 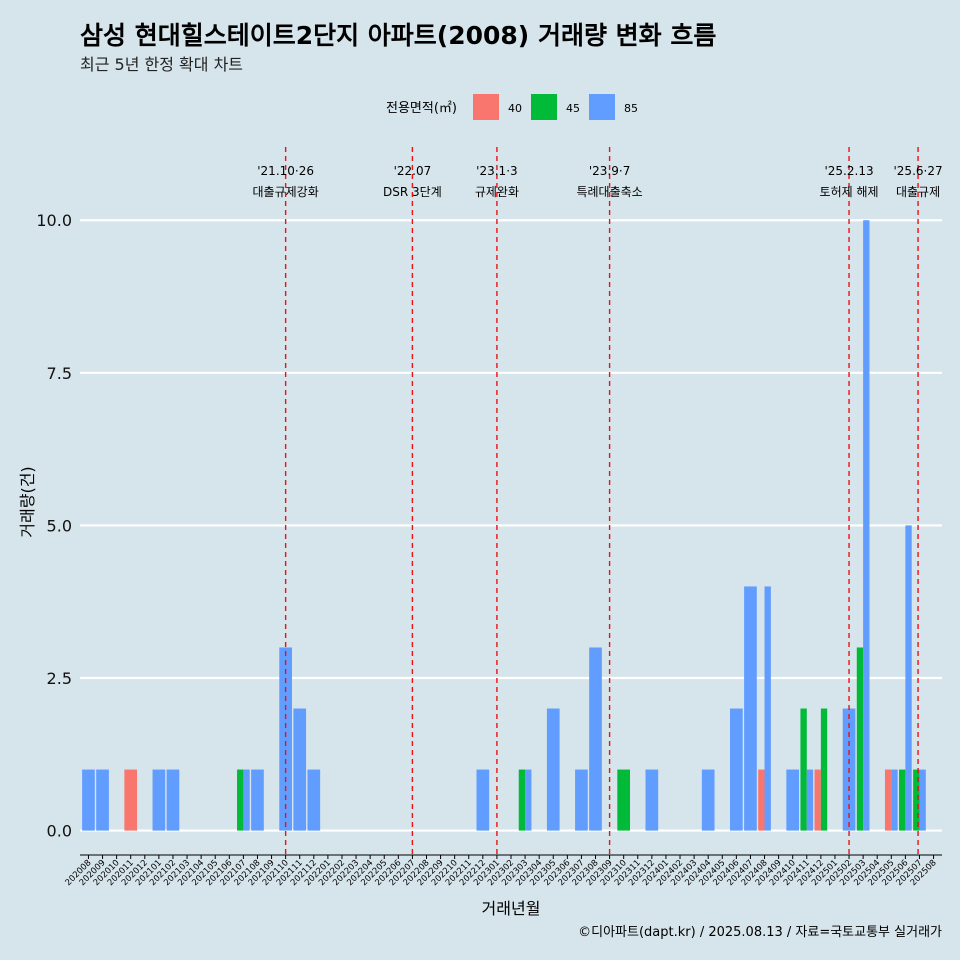 I want to click on y-tick-label: 0.0, so click(x=59, y=831).